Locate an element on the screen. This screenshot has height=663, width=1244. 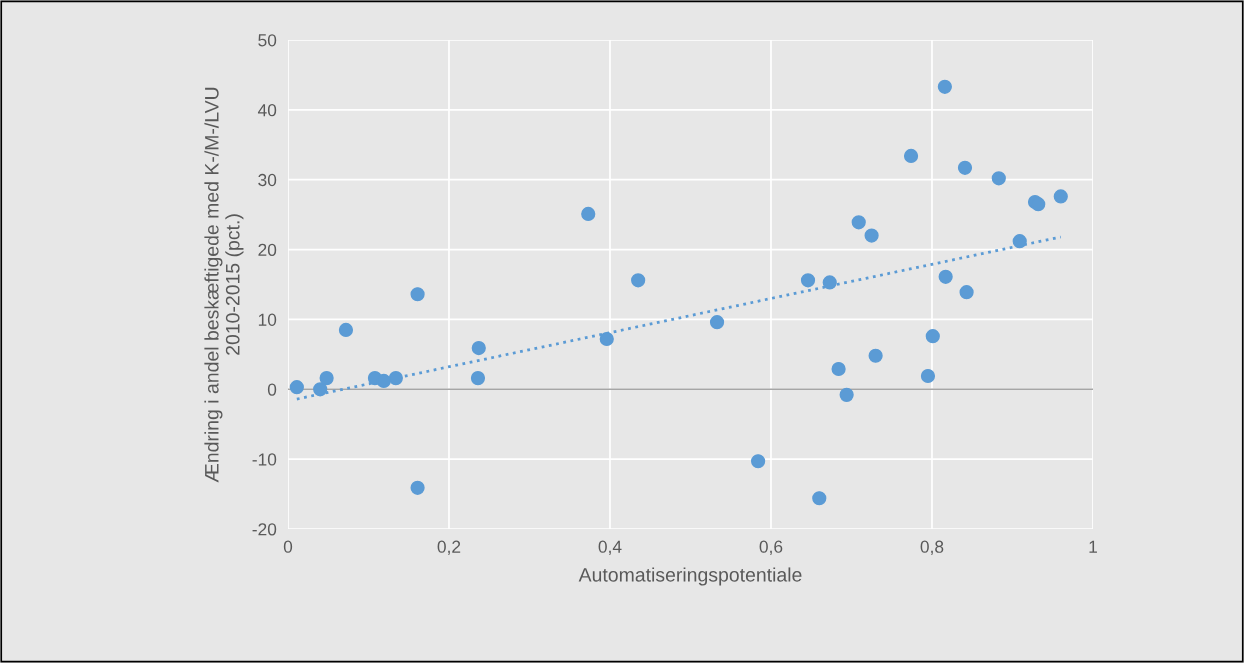
y-tick-label: 50 is located at coordinates (267, 40).